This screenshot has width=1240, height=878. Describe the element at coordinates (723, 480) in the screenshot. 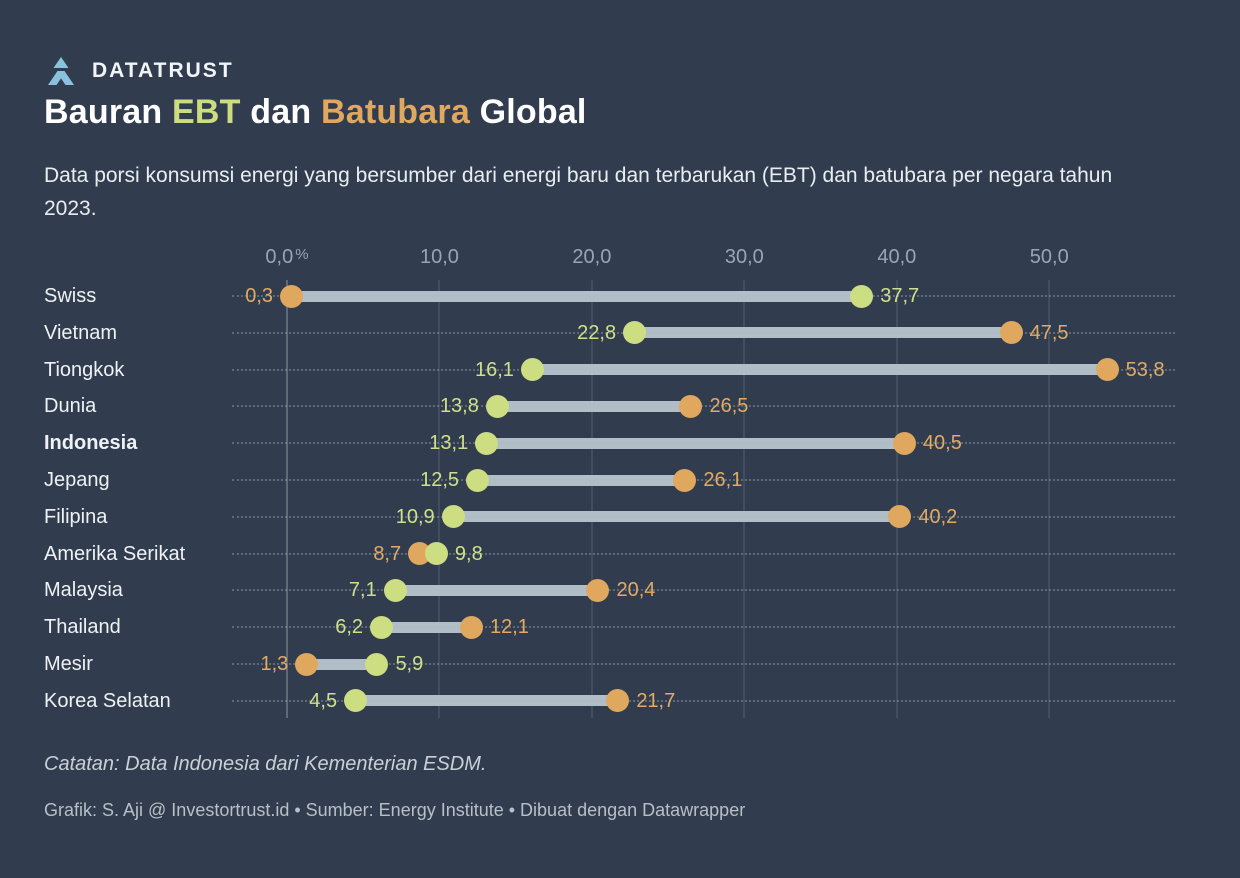

I see `value-label-batubara: 26,1` at that location.